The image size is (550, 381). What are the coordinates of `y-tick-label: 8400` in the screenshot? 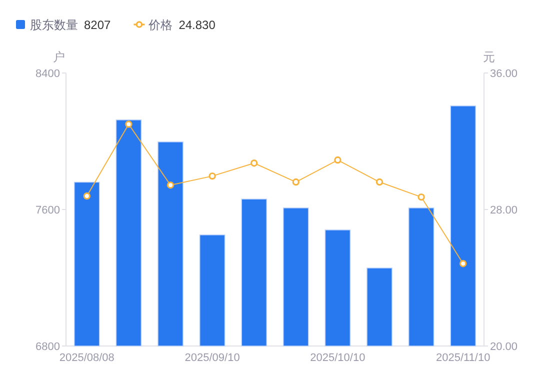 It's located at (48, 74).